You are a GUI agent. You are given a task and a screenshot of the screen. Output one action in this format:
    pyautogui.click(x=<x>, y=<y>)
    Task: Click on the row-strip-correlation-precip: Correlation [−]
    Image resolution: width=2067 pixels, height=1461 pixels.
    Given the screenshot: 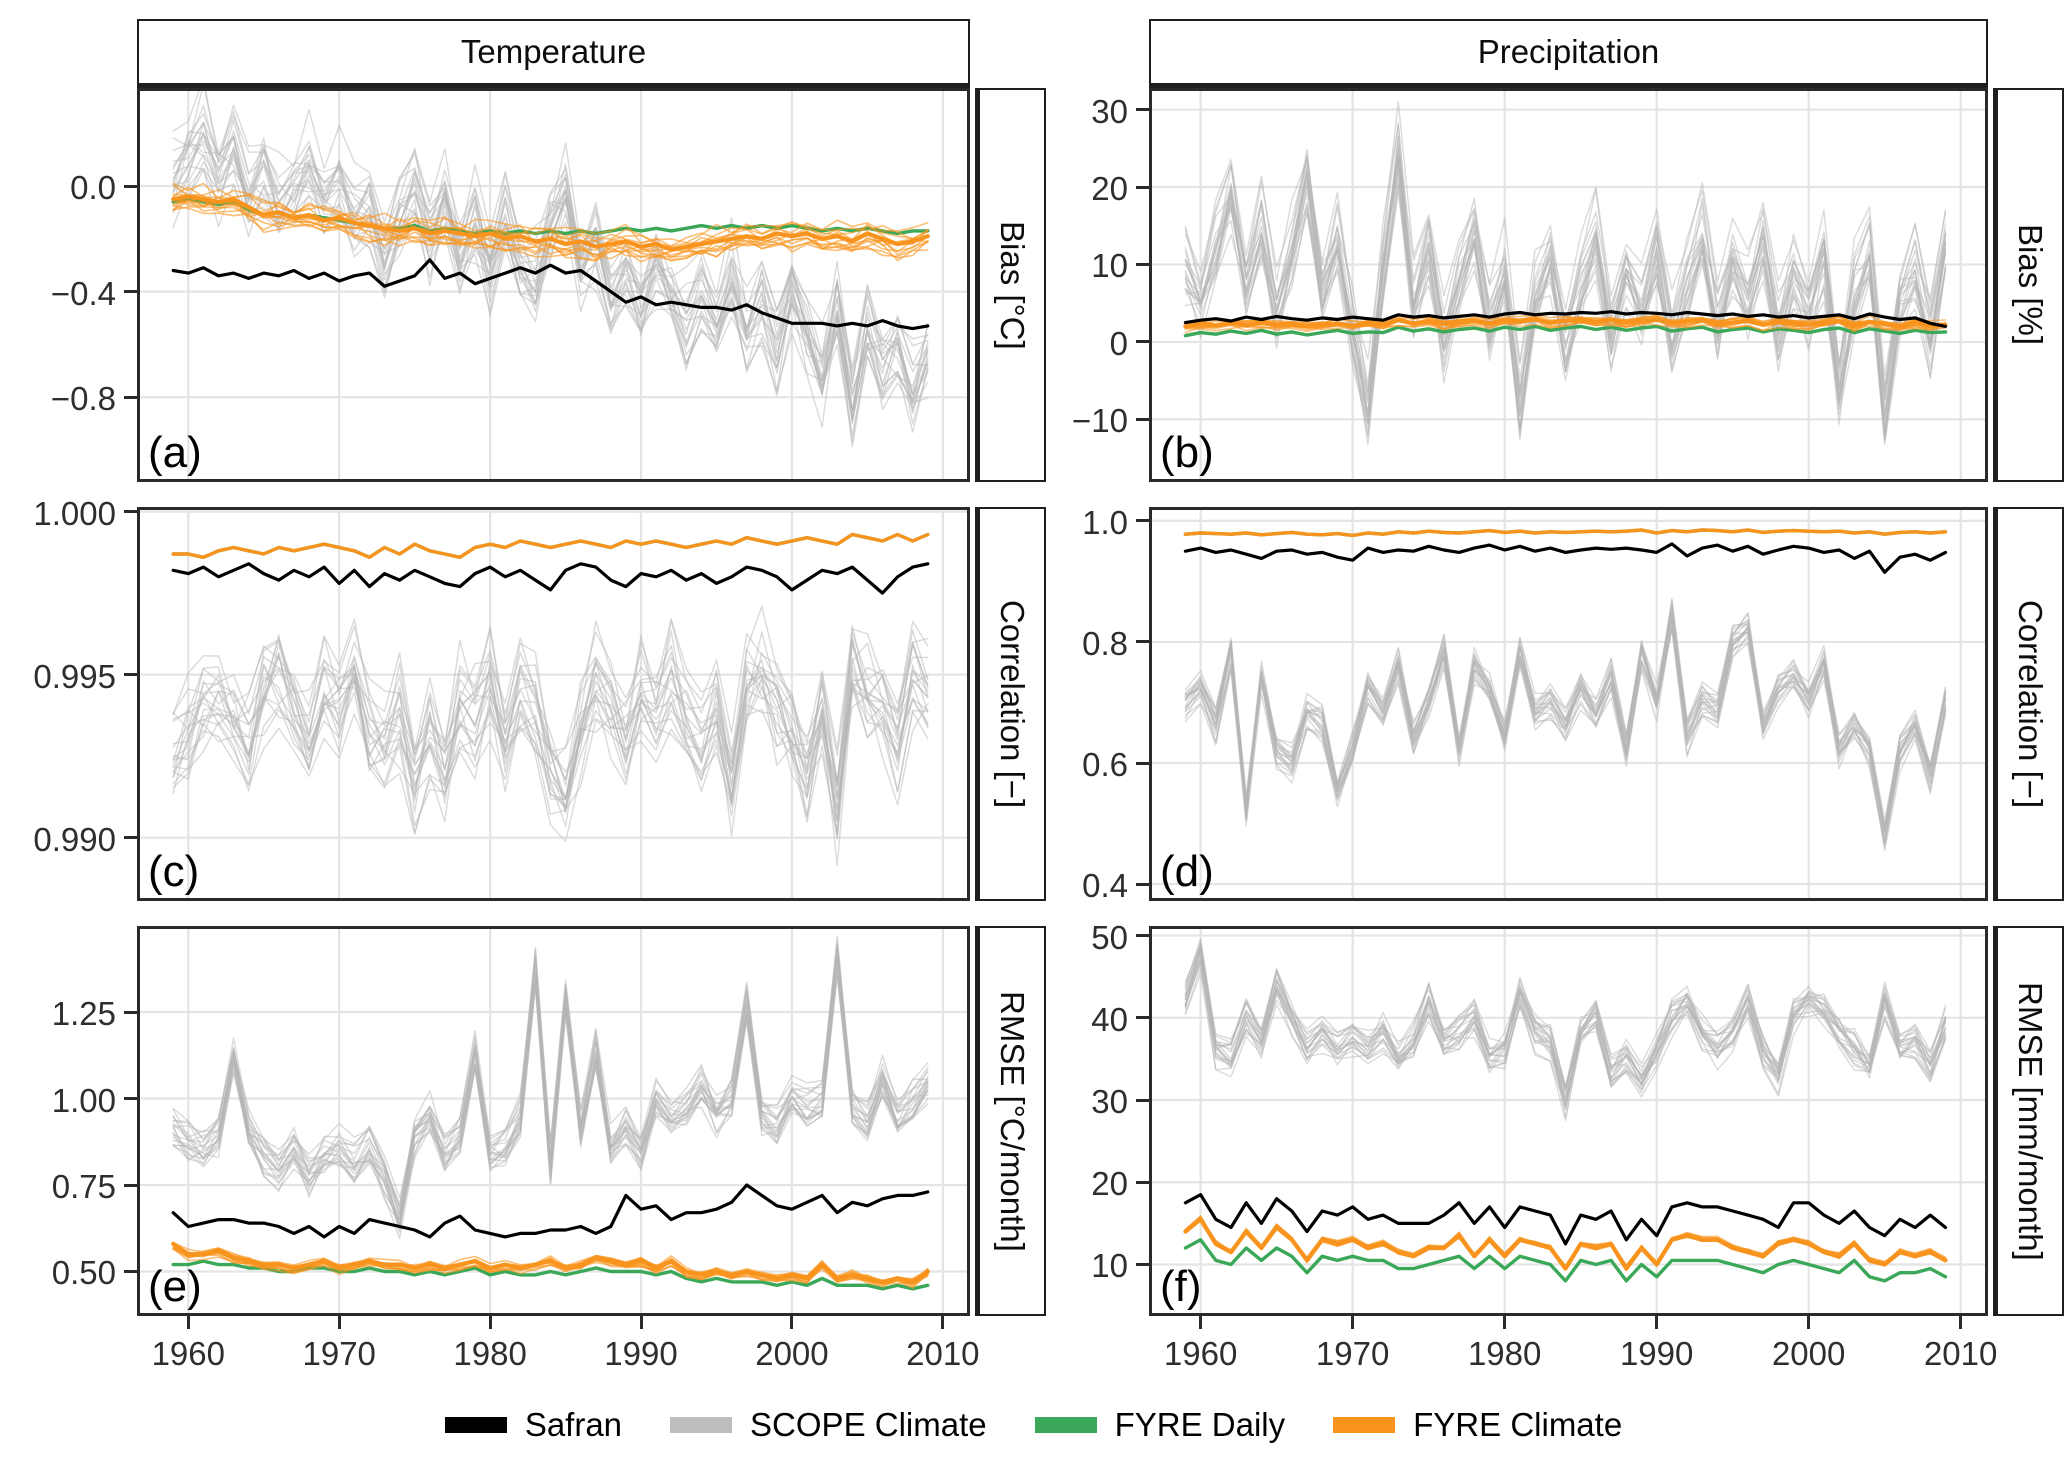 What is the action you would take?
    pyautogui.click(x=2028, y=704)
    